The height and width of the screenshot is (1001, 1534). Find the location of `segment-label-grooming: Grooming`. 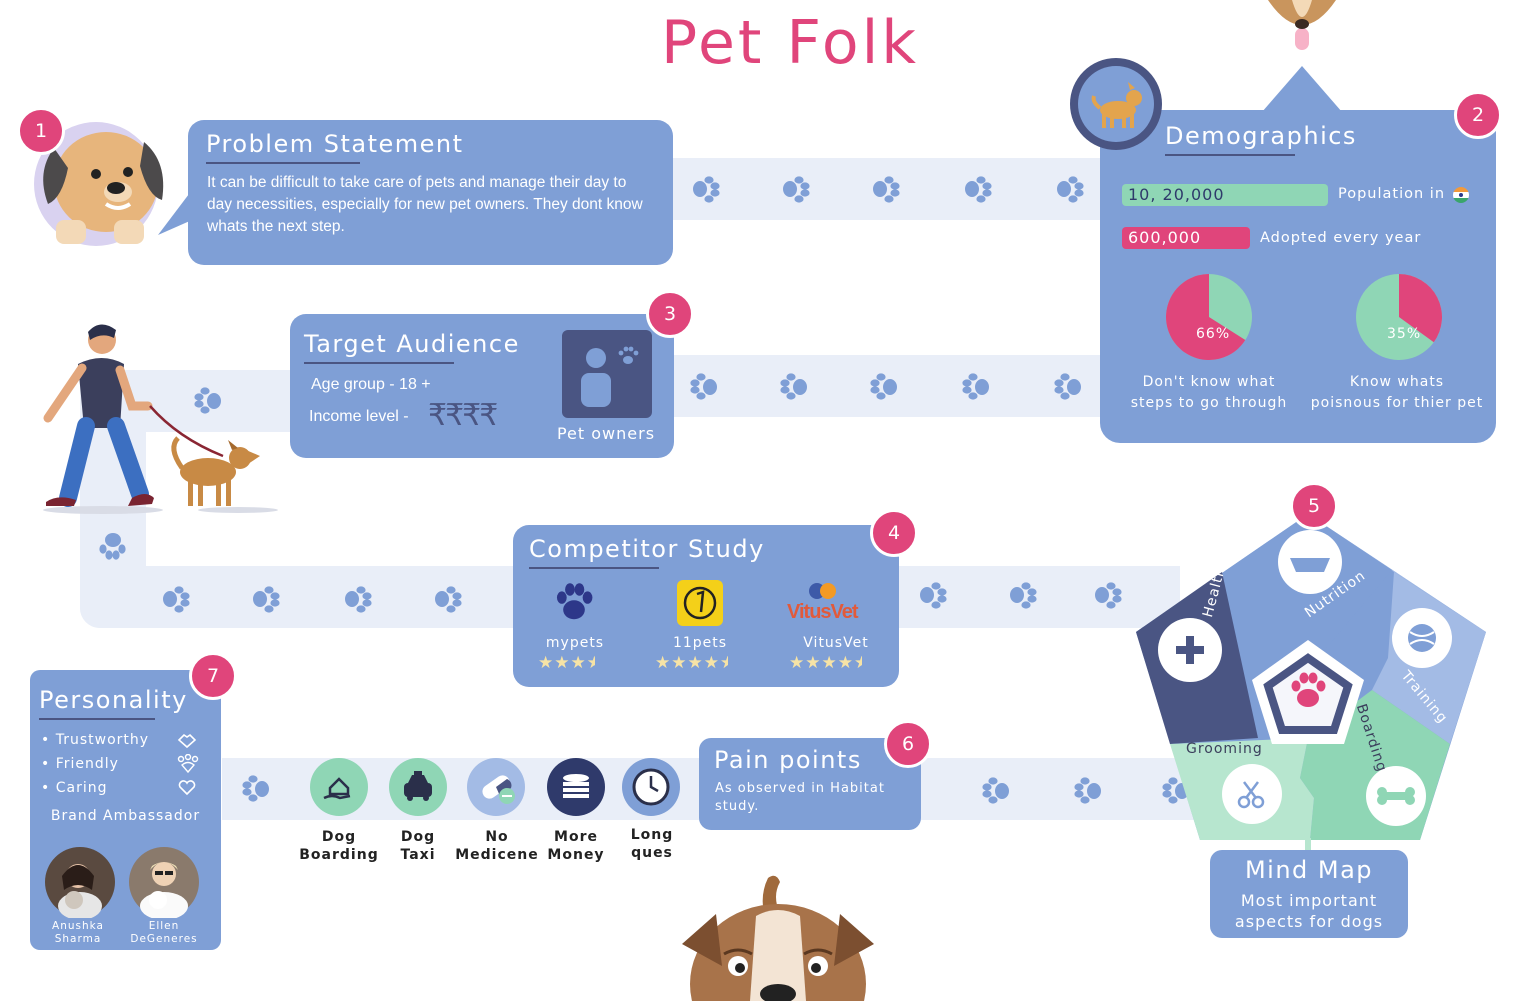

segment-label-grooming: Grooming is located at coordinates (1224, 749).